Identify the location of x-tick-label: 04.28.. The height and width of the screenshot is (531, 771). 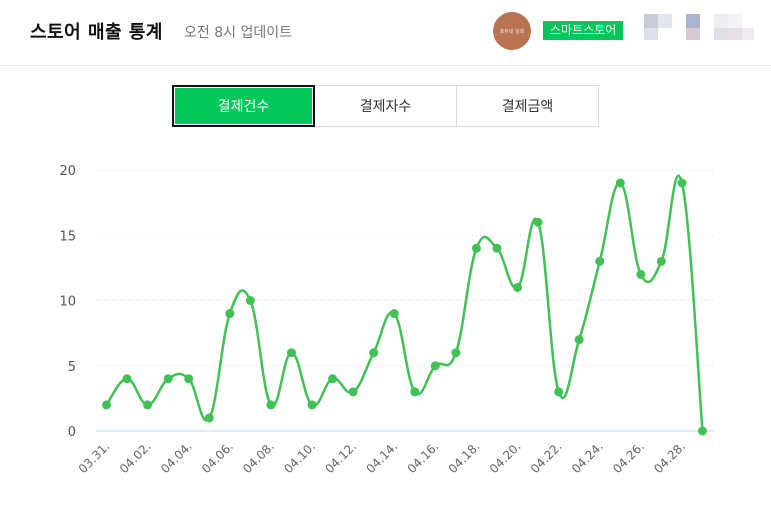
(669, 457).